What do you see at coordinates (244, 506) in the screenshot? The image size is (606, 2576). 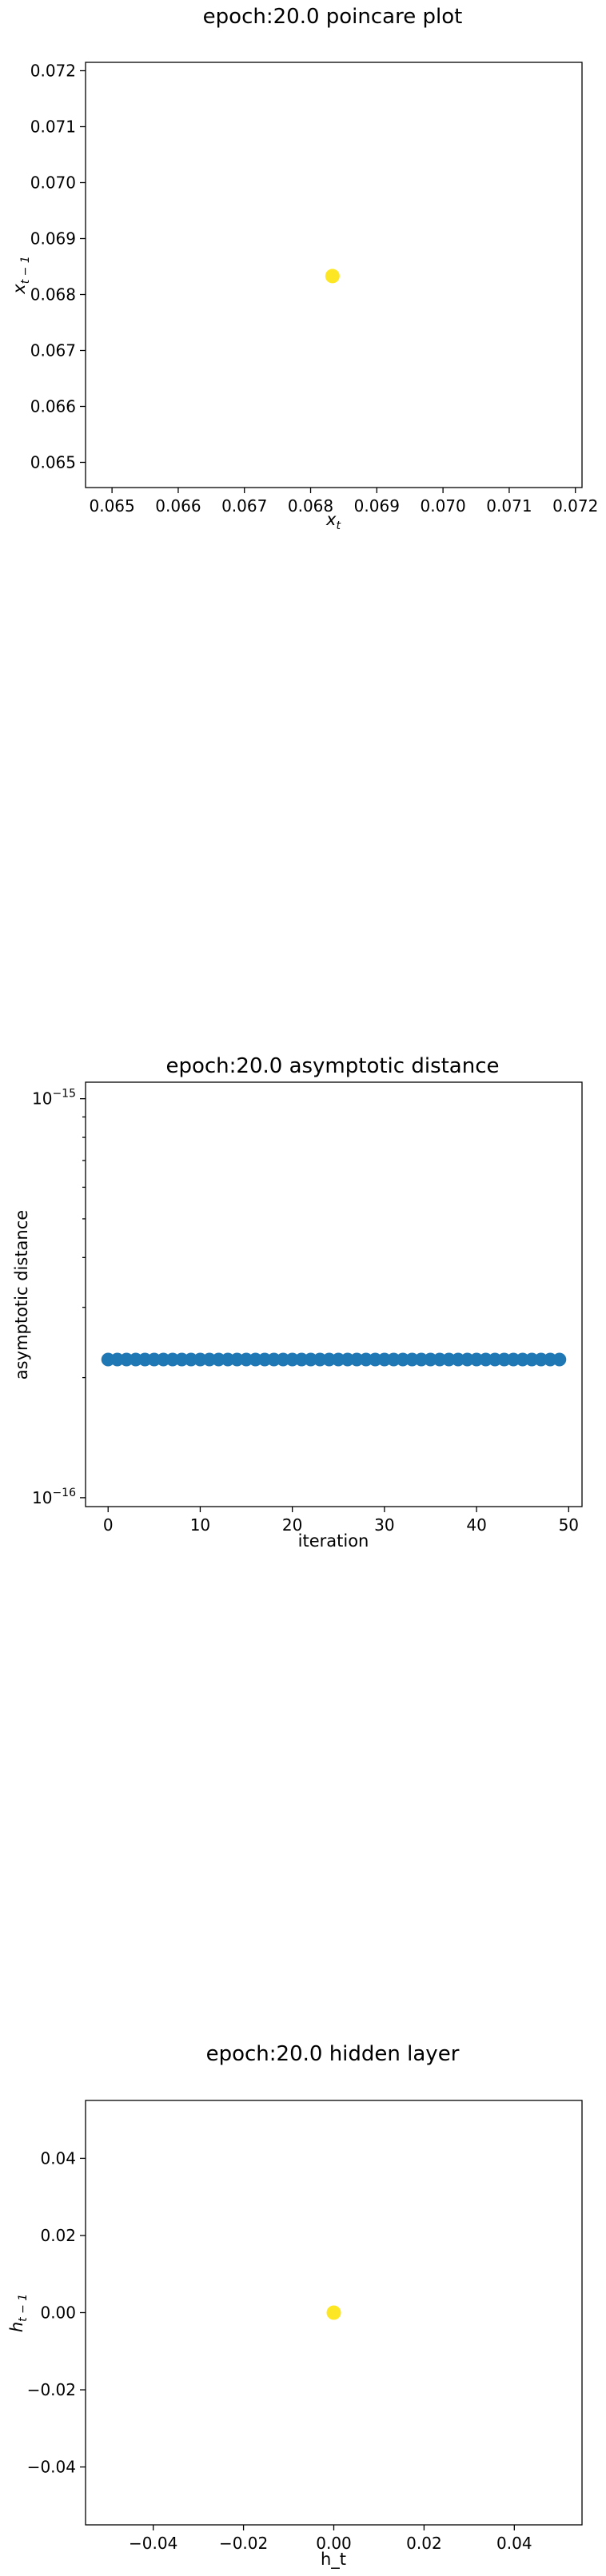 I see `x-tick-label: 0.067` at bounding box center [244, 506].